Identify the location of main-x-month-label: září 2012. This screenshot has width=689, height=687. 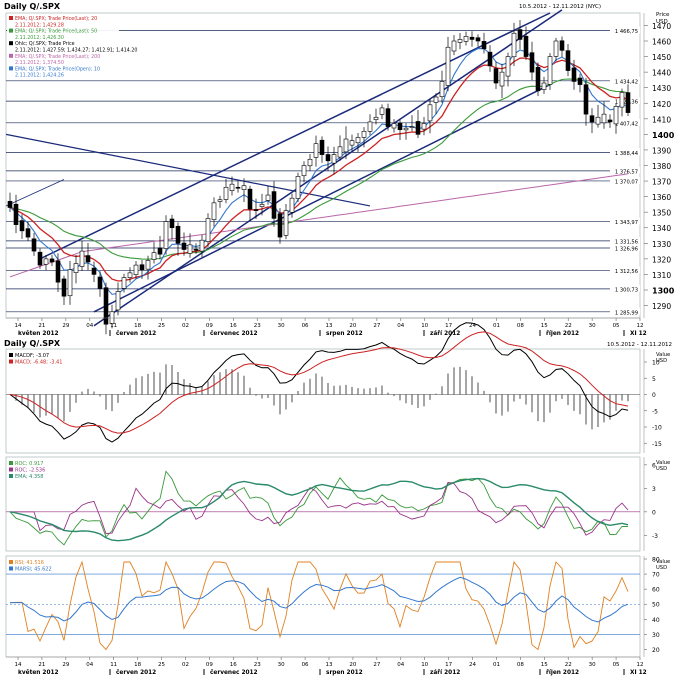
(445, 333).